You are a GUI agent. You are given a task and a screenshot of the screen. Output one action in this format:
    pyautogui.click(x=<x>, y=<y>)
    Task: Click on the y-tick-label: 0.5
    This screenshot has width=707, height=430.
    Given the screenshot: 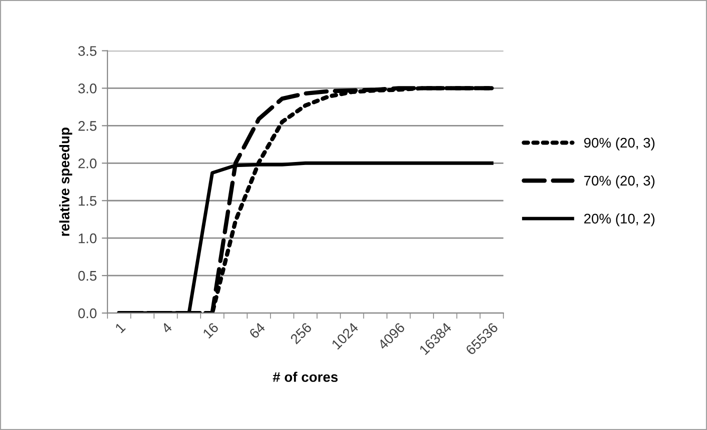 What is the action you would take?
    pyautogui.click(x=87, y=275)
    